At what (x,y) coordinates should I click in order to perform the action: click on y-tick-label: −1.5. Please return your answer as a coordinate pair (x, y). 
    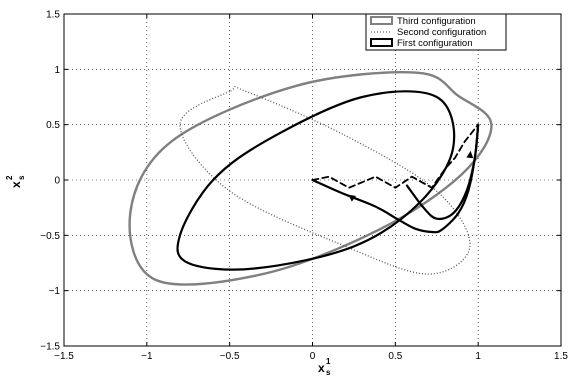
    Looking at the image, I should click on (50, 347).